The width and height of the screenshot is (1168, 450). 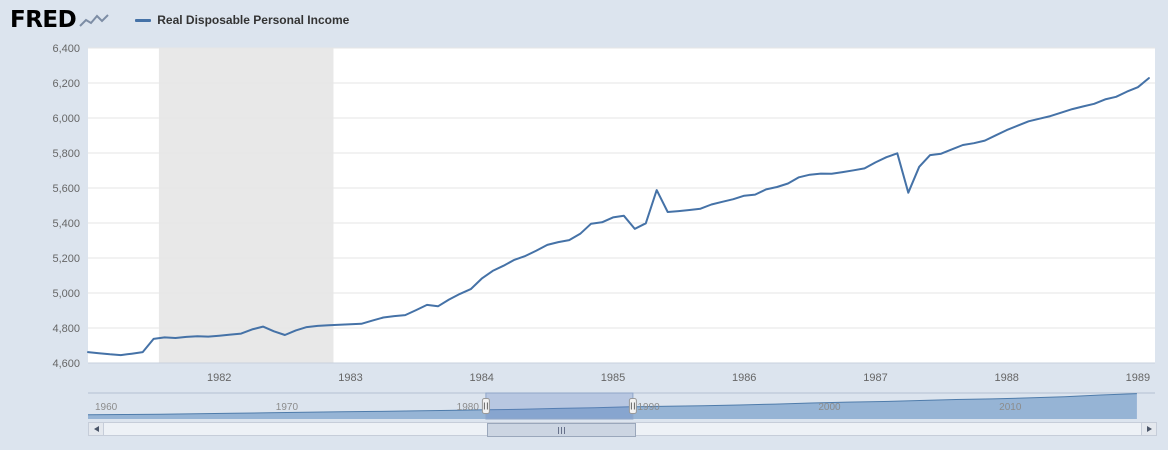 What do you see at coordinates (246, 205) in the screenshot?
I see `recession-band` at bounding box center [246, 205].